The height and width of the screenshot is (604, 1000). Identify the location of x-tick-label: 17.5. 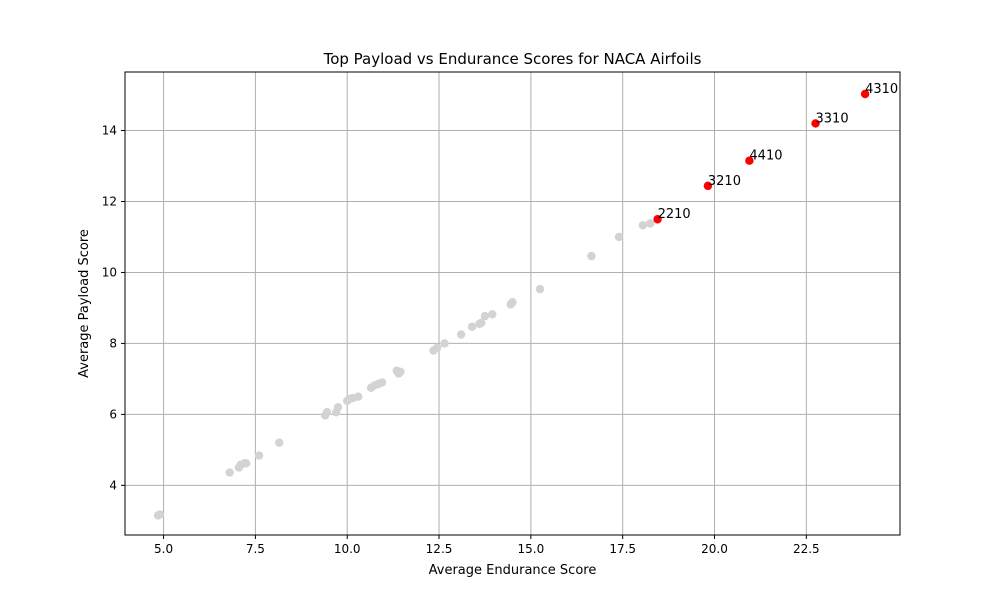
(622, 549).